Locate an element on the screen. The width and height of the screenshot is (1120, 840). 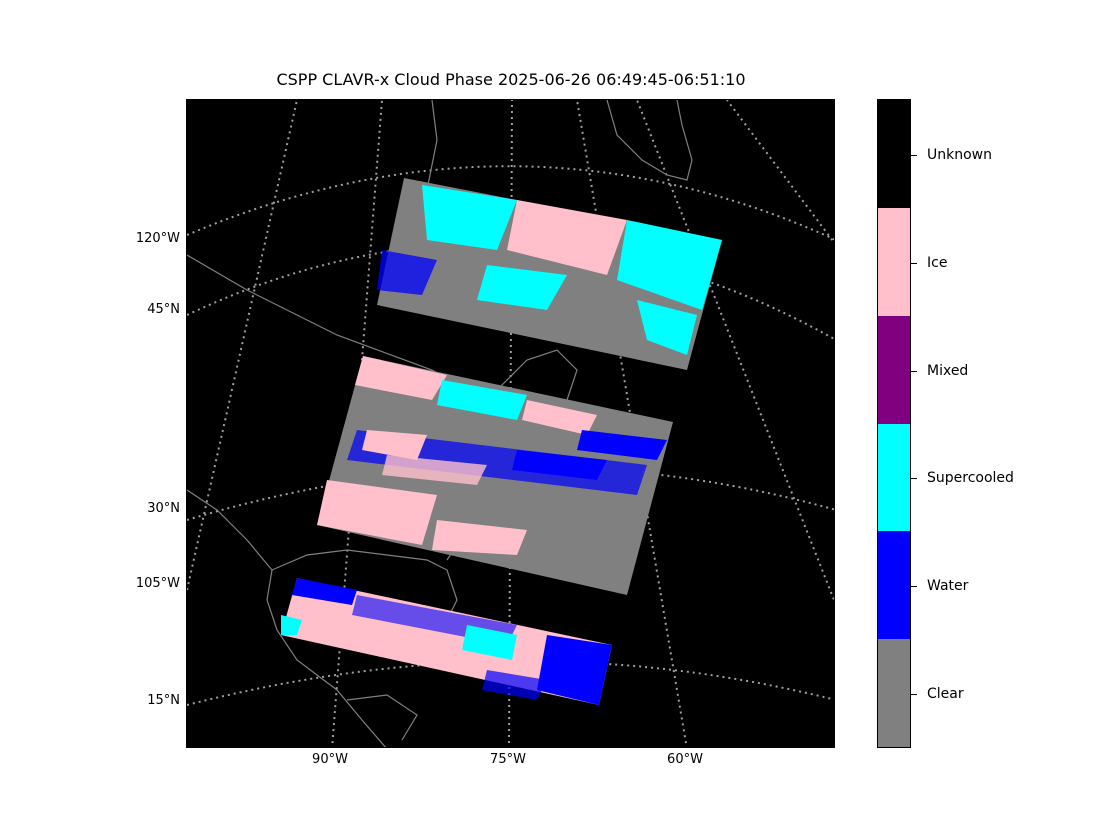
coastline-mexico is located at coordinates (287, 618).